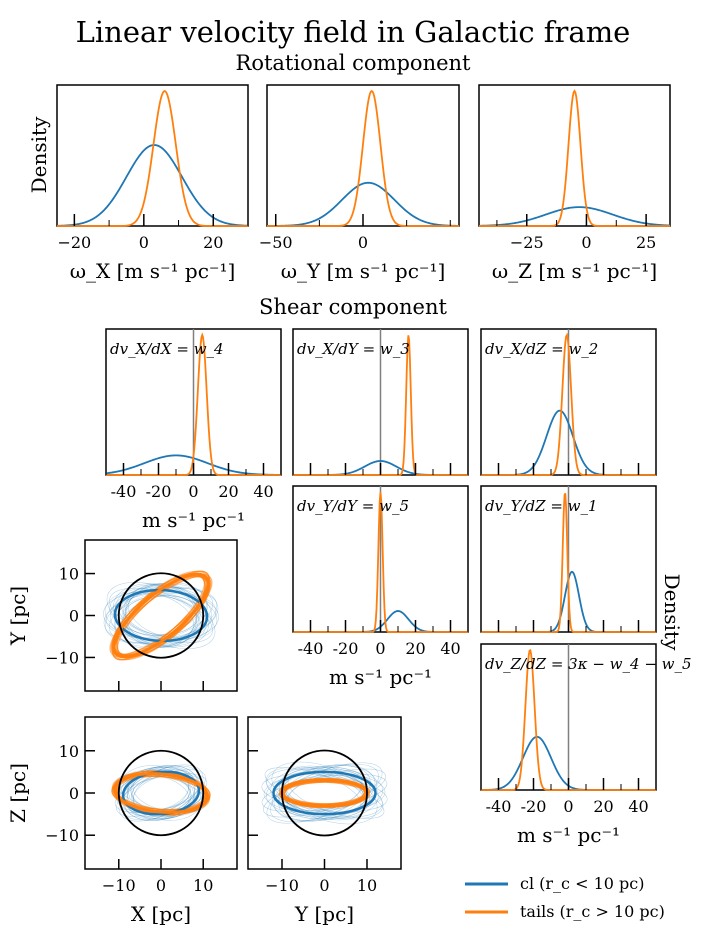 The width and height of the screenshot is (706, 941). Describe the element at coordinates (380, 402) in the screenshot. I see `panel-dvx_dy: dv_X/dY = w_3` at that location.